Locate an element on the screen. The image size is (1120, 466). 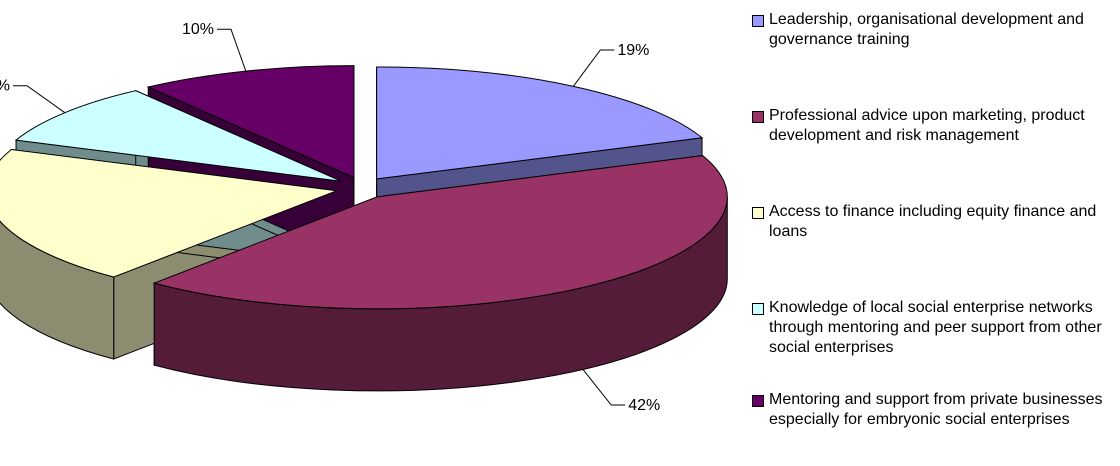
data-label: 19% is located at coordinates (633, 50).